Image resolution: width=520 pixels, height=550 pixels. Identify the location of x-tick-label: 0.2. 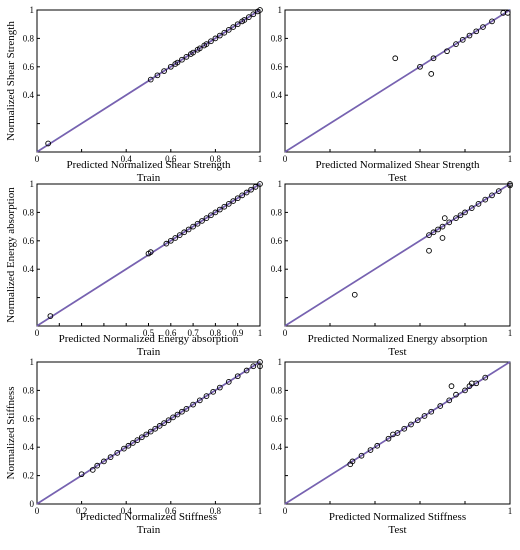
(81, 511).